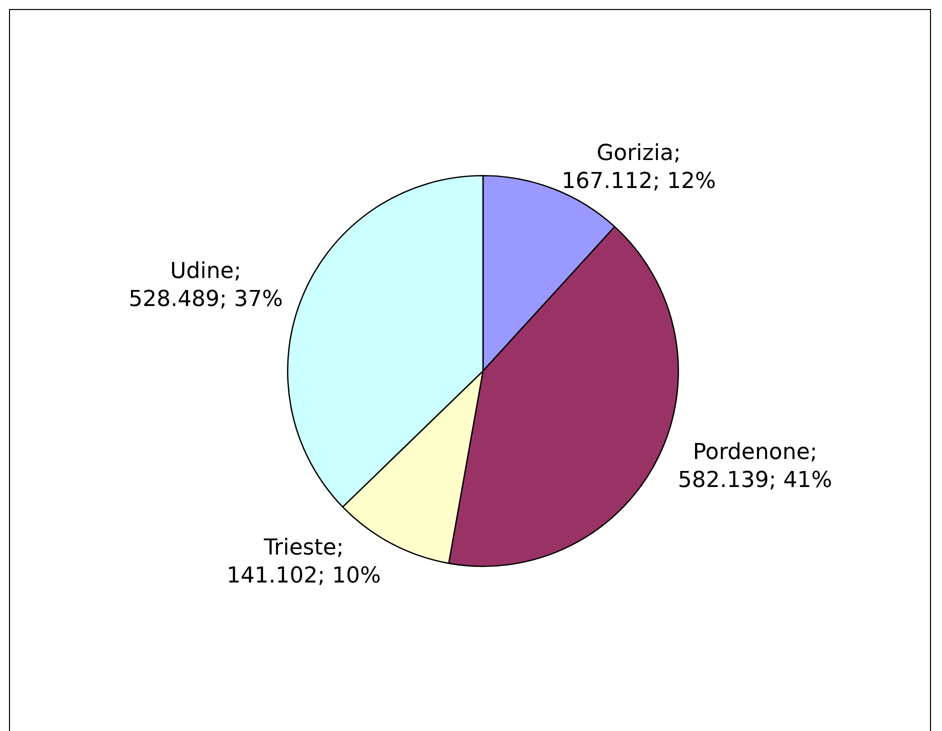  Describe the element at coordinates (755, 466) in the screenshot. I see `slice-label: Pordenone; 582.139; 41%` at that location.